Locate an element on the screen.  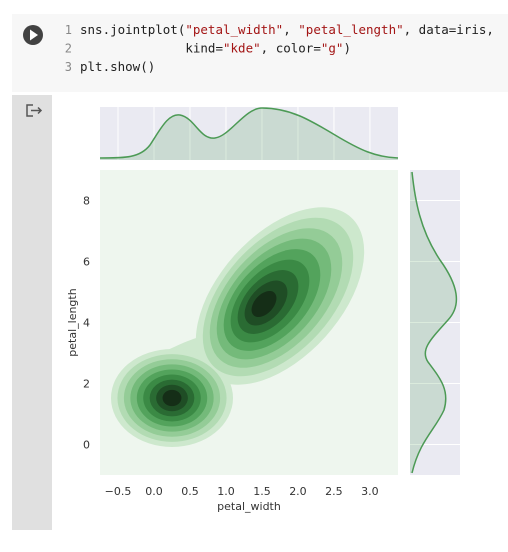
code-cell is located at coordinates (260, 53).